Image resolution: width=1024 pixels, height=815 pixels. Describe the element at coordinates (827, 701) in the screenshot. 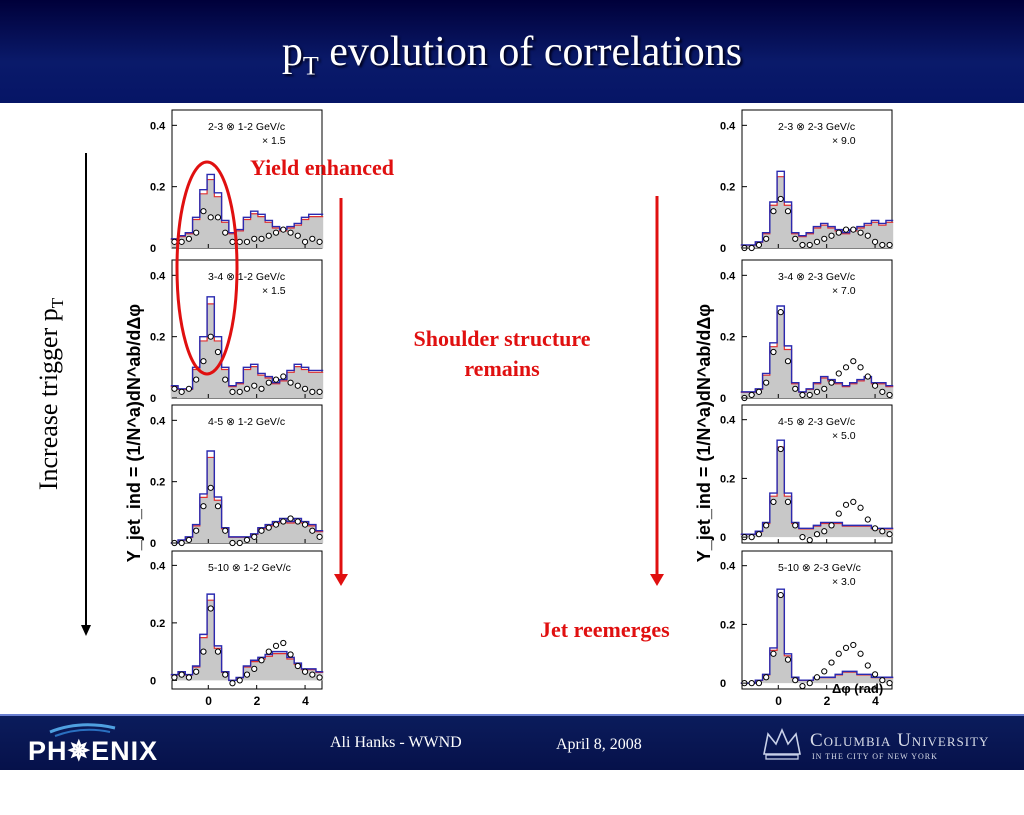

I see `x-tick-label: 2` at that location.